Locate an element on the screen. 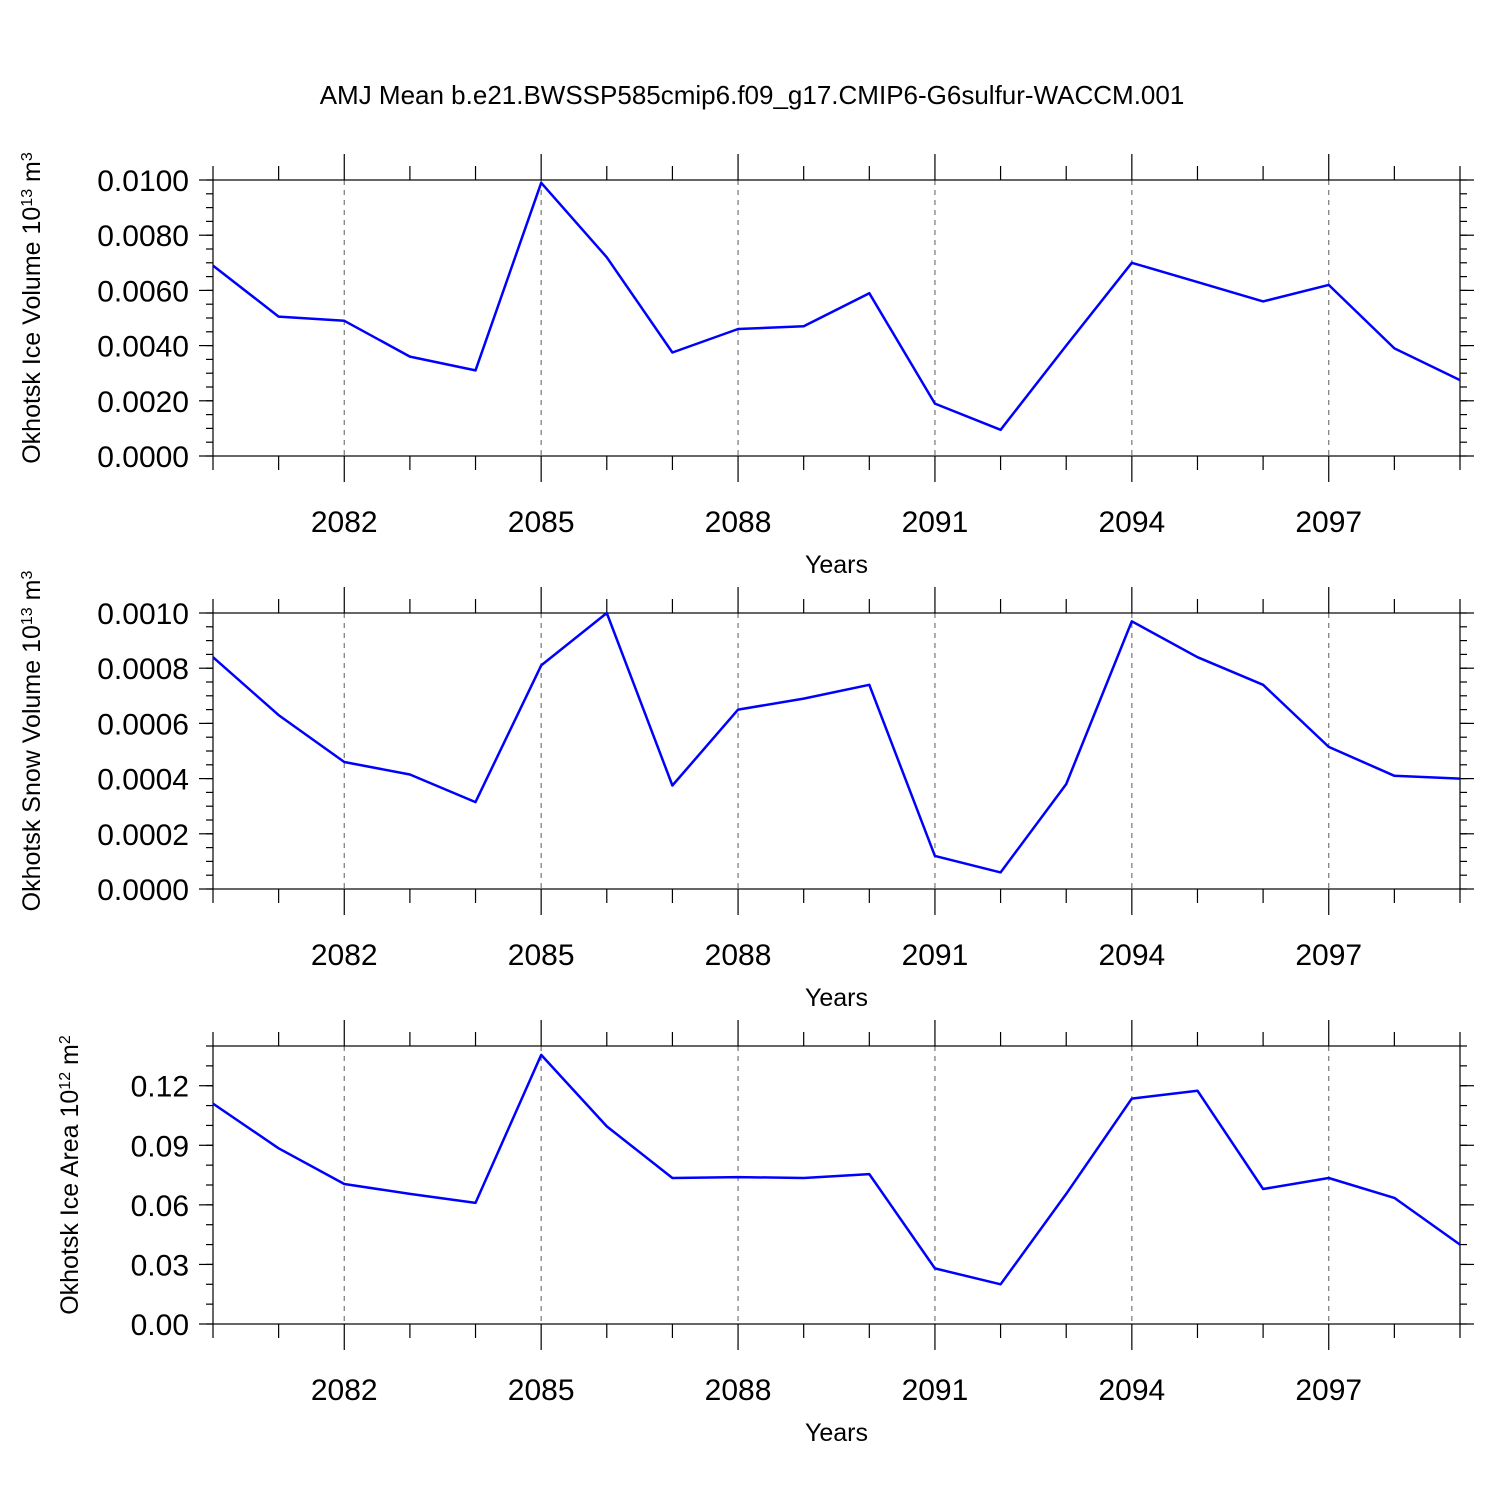 This screenshot has height=1500, width=1500. y-tick-label: 0.0002 is located at coordinates (143, 835).